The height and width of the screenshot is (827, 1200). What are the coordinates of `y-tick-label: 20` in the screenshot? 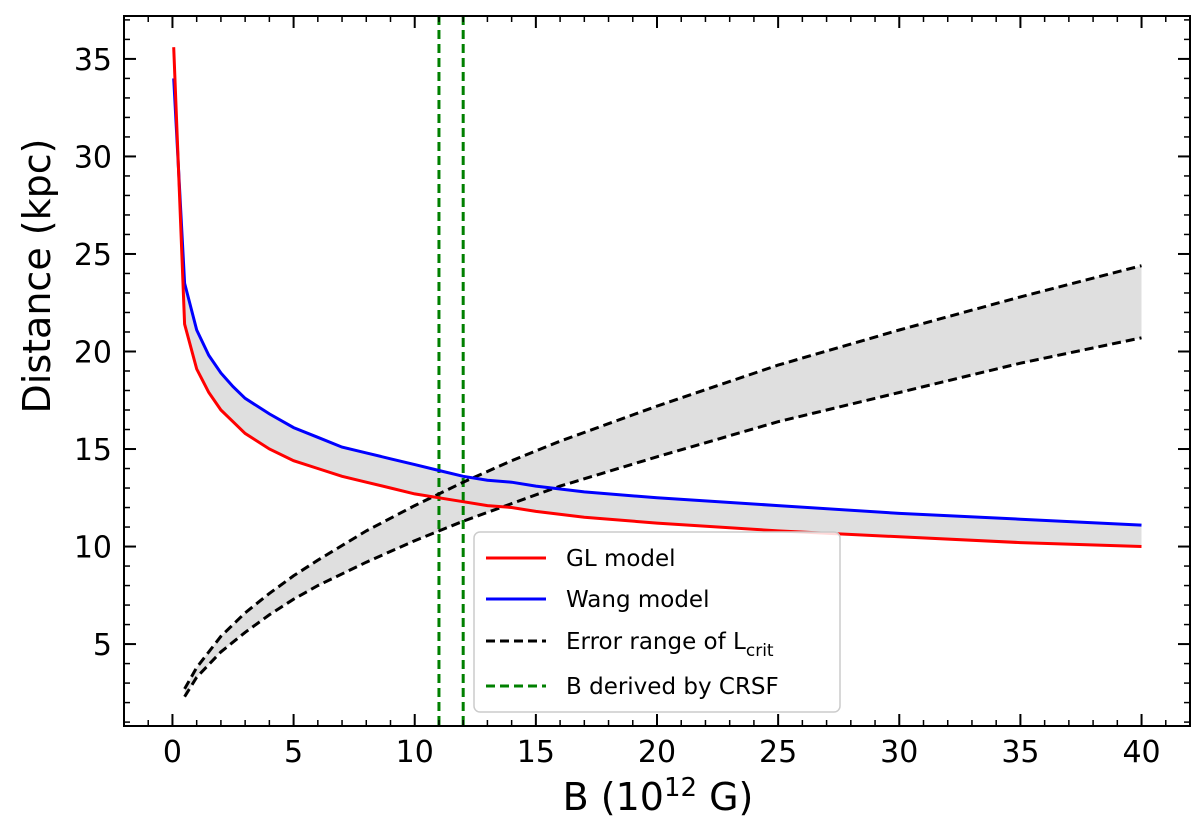 It's located at (93, 352).